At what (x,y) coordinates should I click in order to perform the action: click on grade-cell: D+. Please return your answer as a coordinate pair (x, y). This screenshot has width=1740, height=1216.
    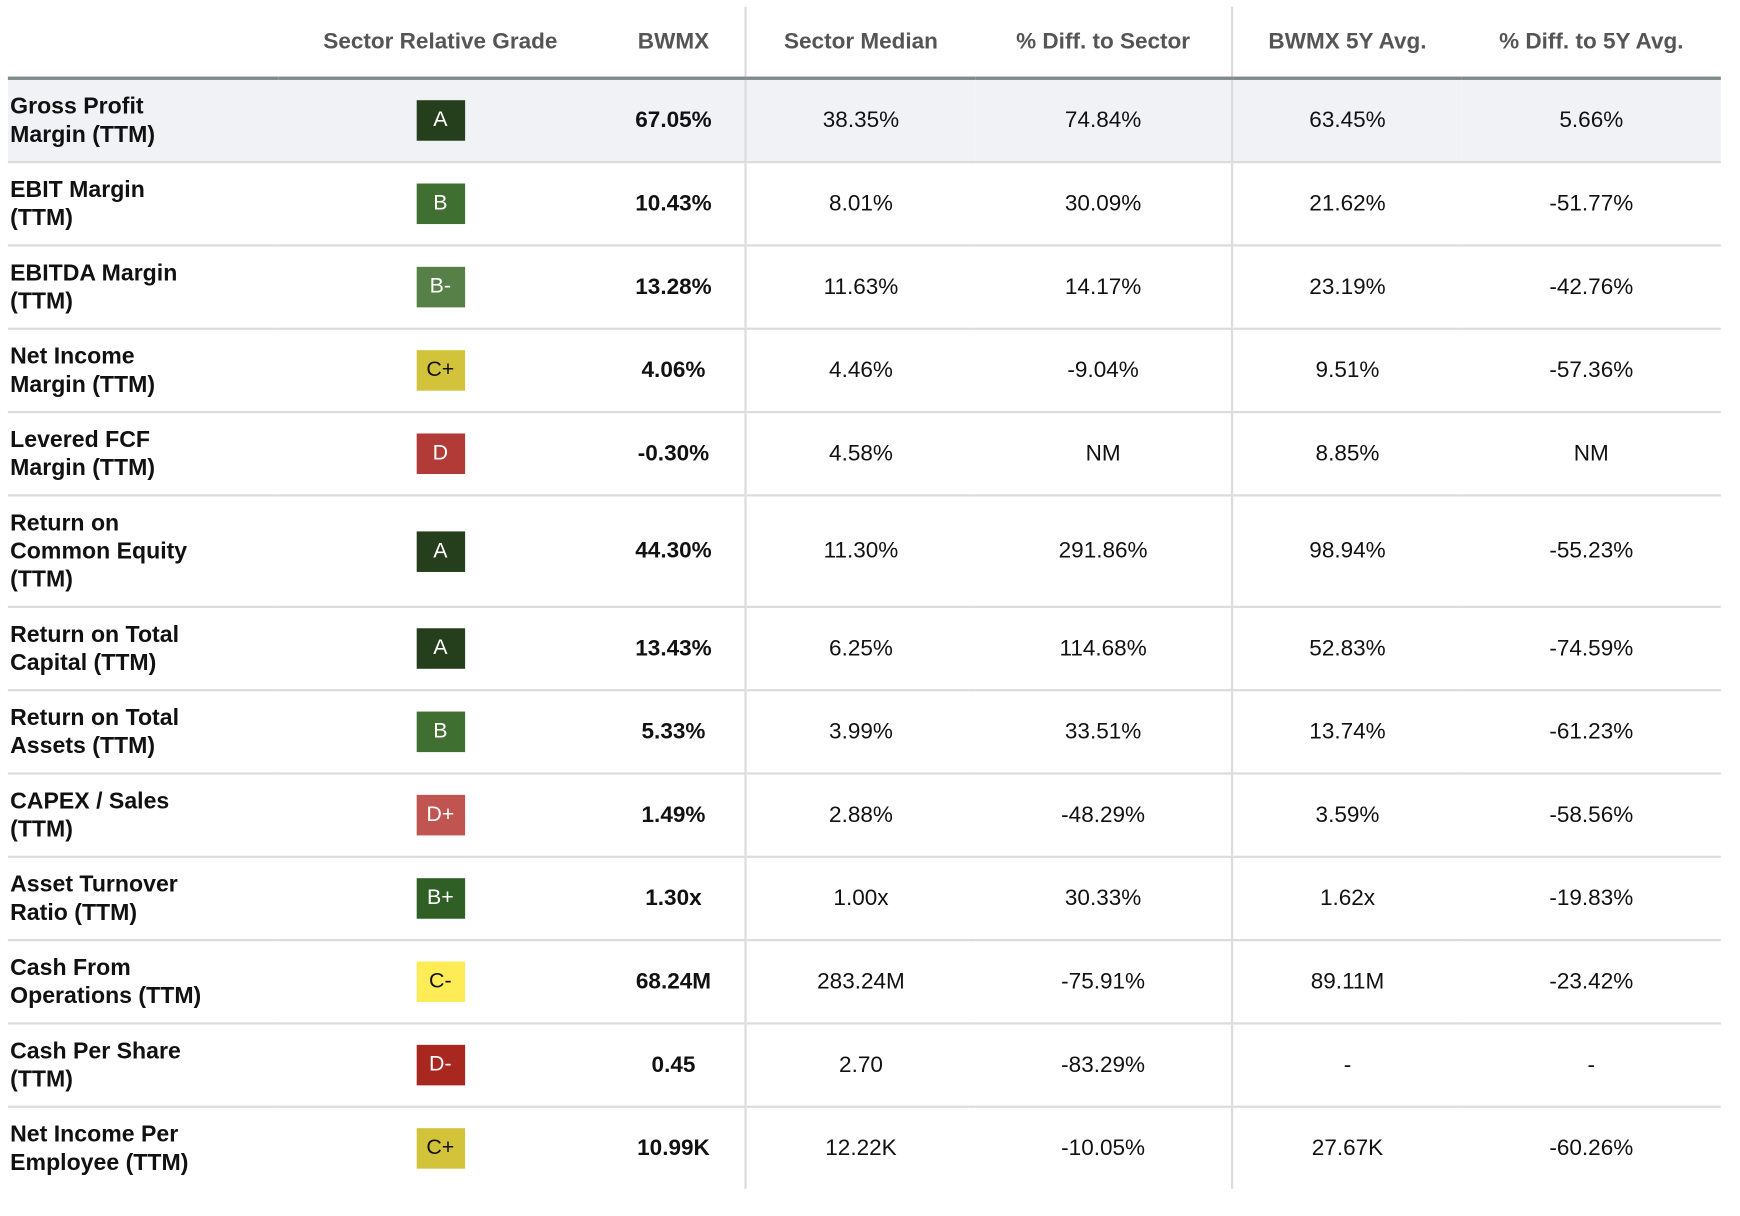
    Looking at the image, I should click on (440, 815).